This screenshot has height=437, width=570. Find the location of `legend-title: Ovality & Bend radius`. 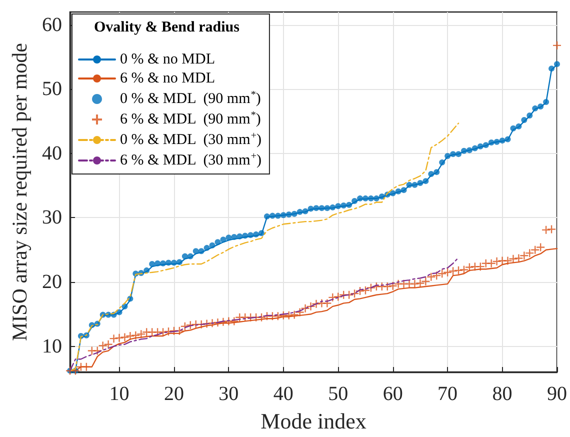

legend-title: Ovality & Bend radius is located at coordinates (167, 28).